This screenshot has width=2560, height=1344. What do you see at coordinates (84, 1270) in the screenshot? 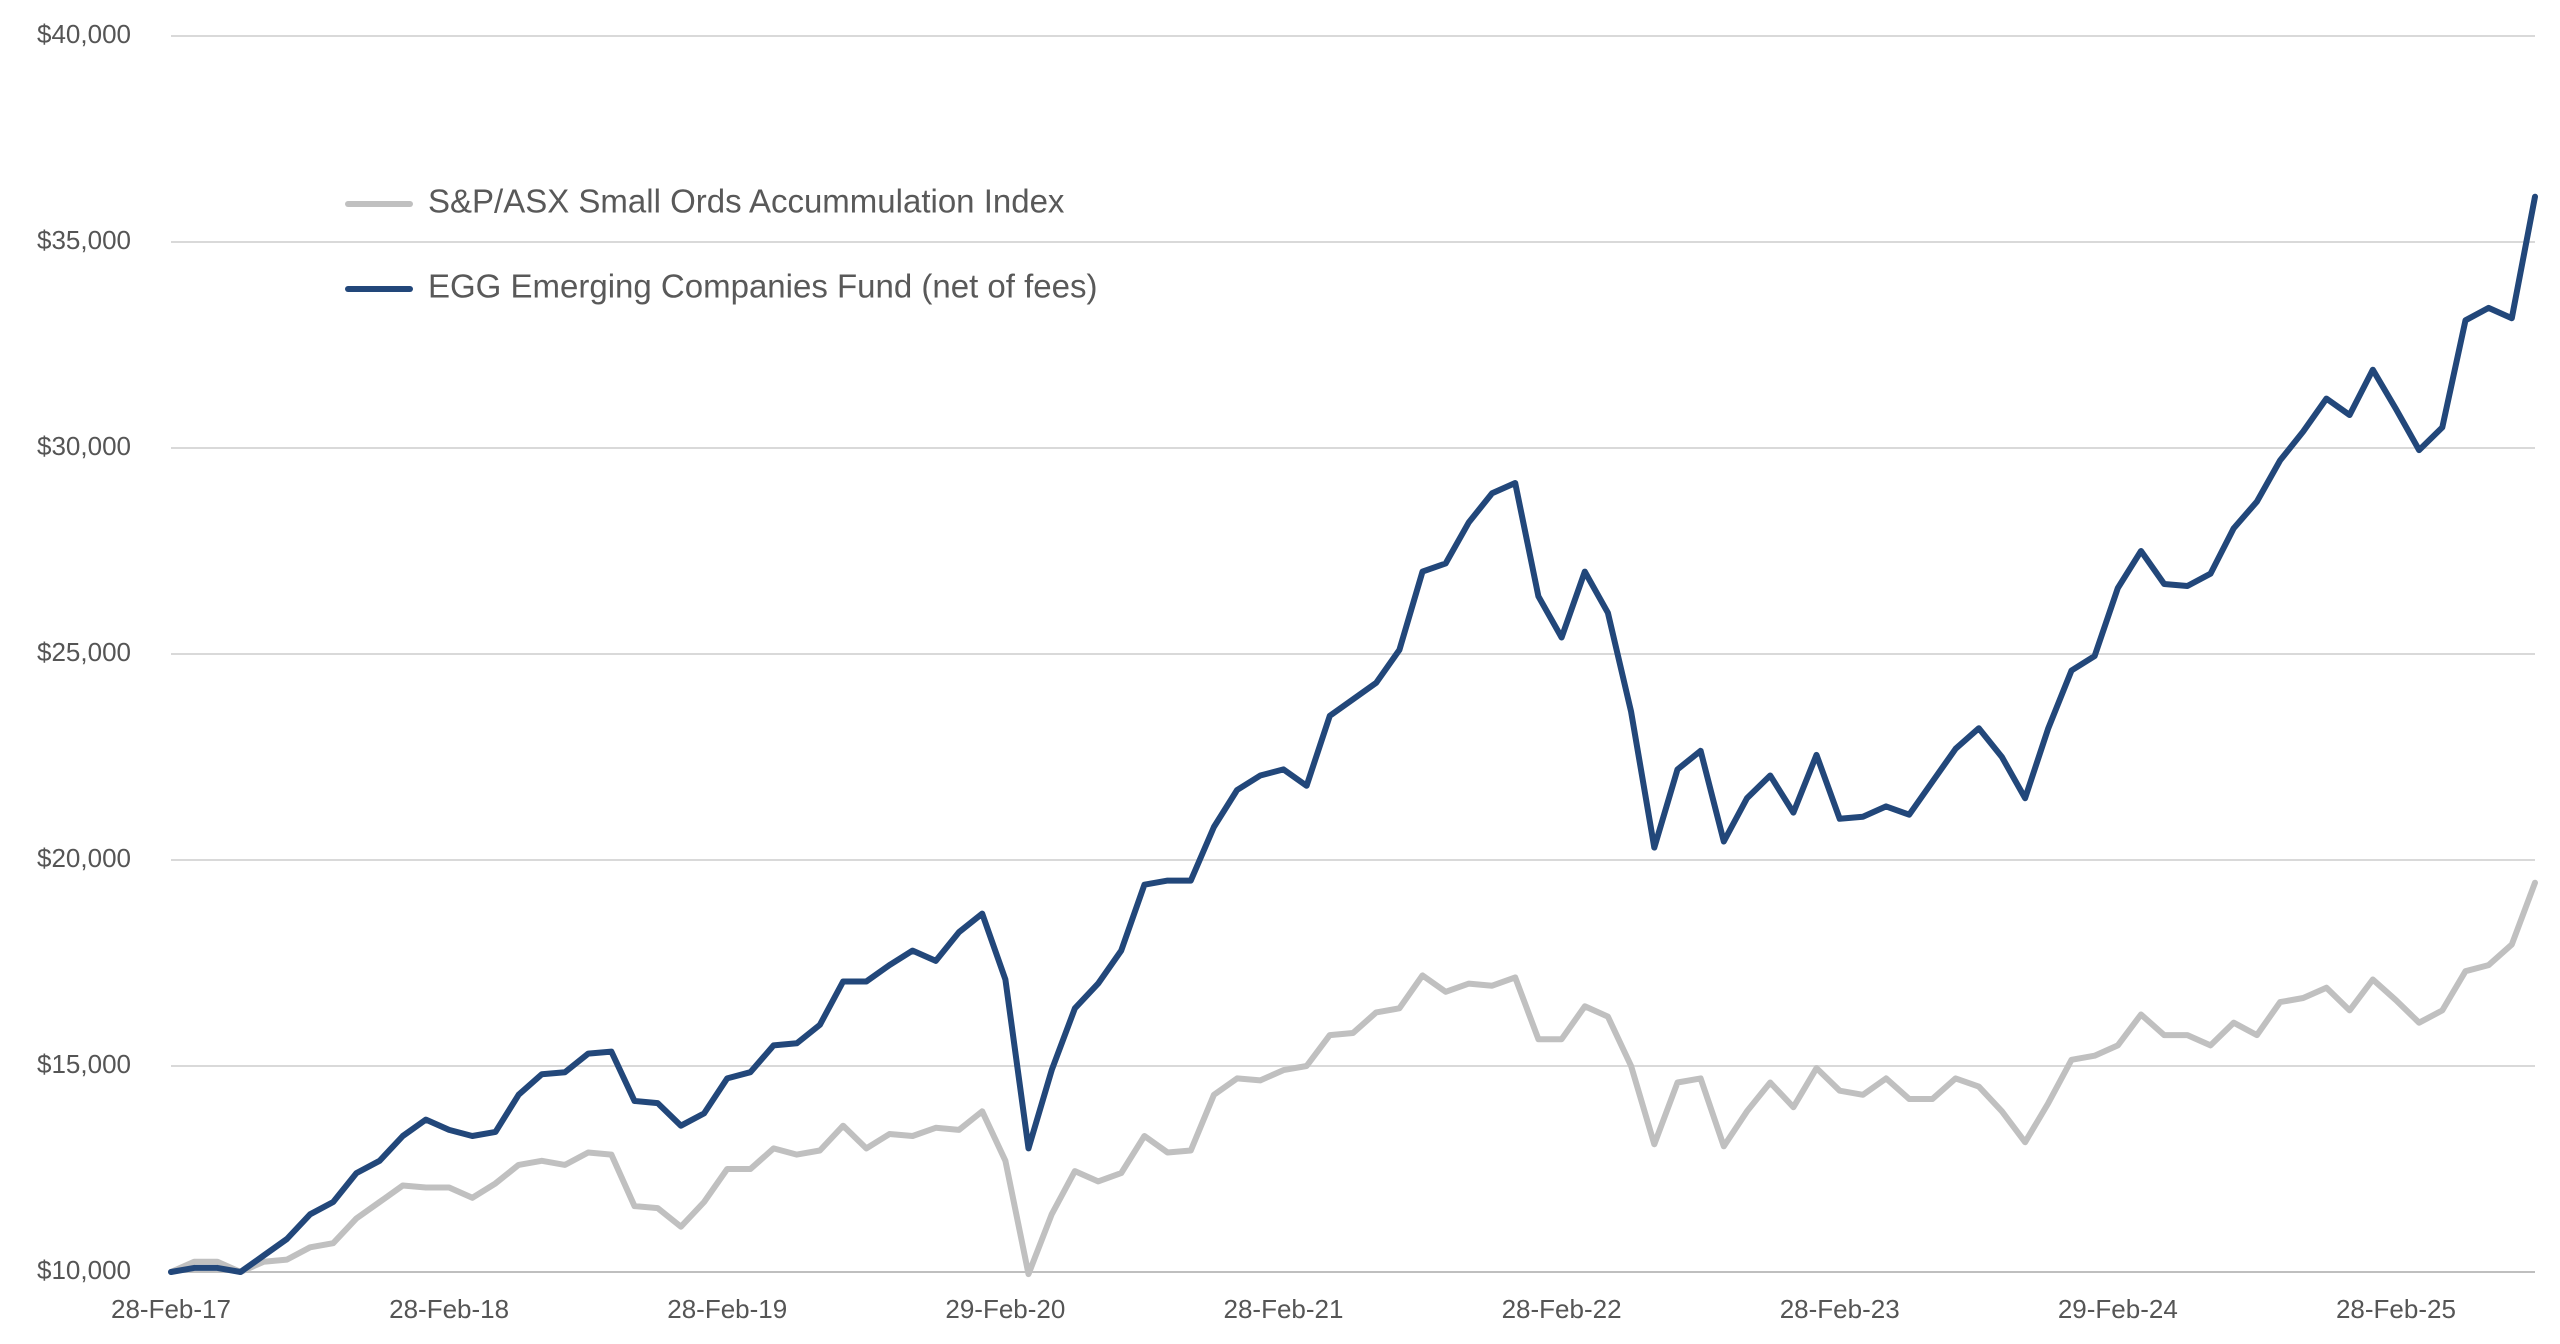
I see `y-tick-label: $10,000` at bounding box center [84, 1270].